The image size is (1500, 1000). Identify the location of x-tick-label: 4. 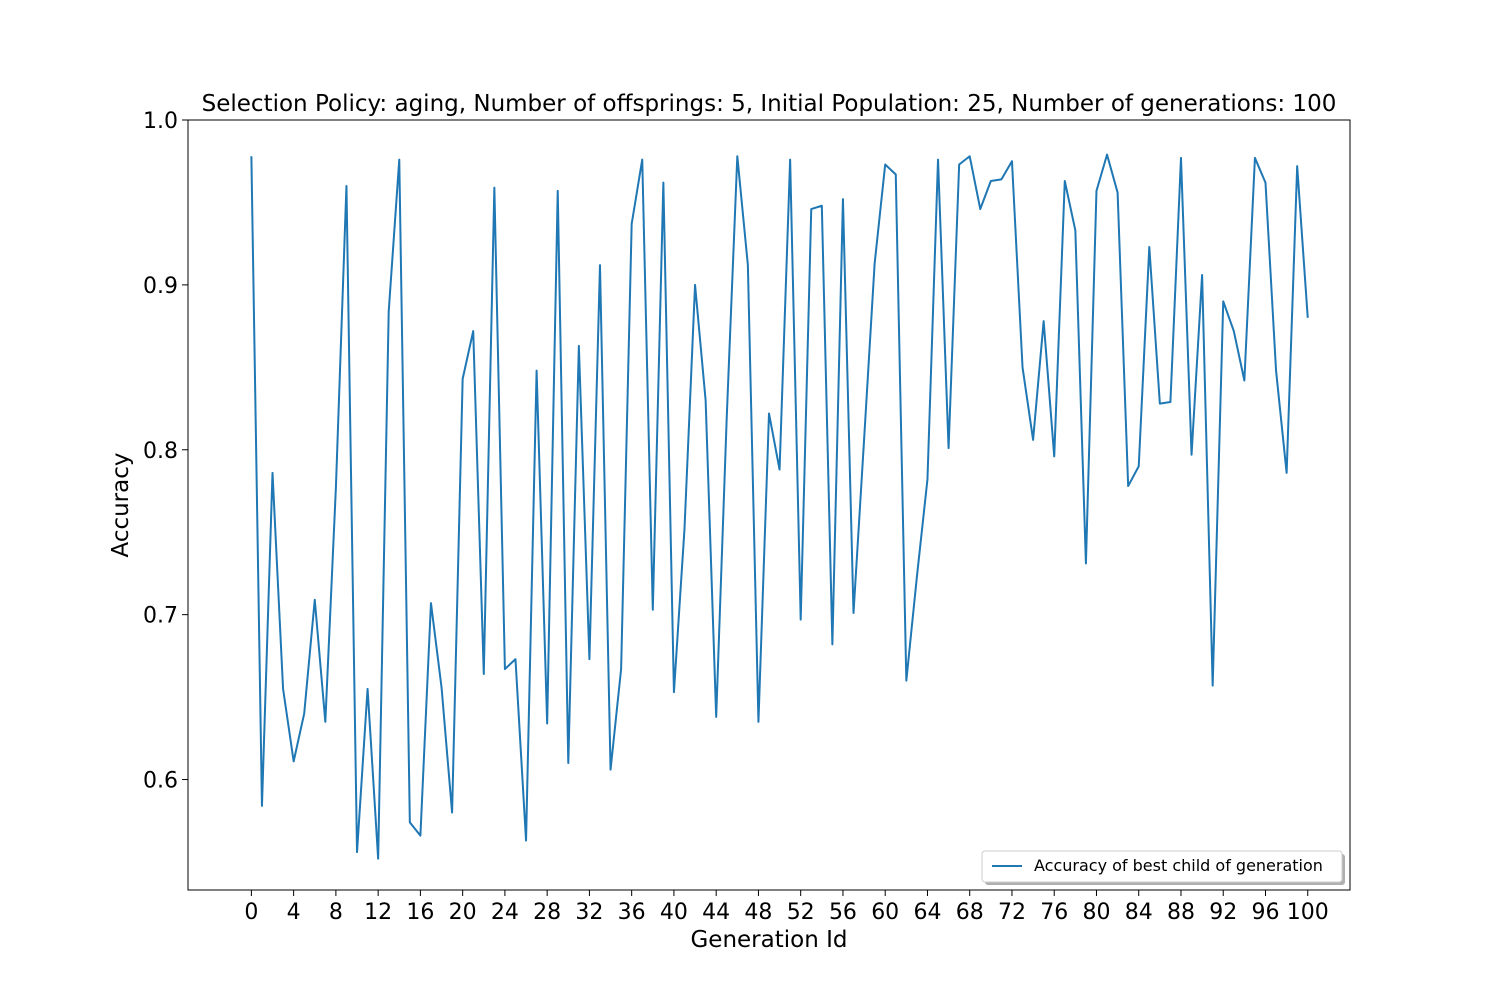
(294, 912).